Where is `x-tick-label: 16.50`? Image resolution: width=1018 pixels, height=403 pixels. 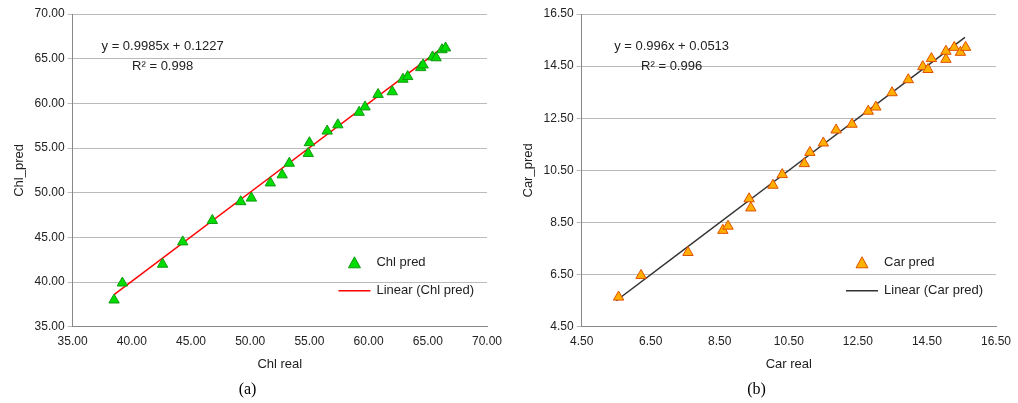
x-tick-label: 16.50 is located at coordinates (996, 341).